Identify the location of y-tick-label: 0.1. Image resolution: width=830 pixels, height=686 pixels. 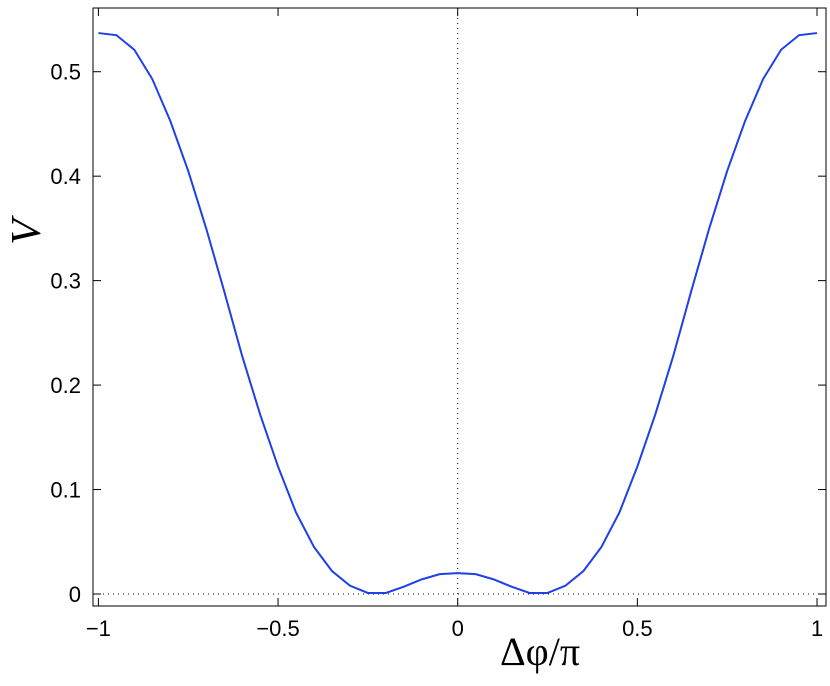
(65, 490).